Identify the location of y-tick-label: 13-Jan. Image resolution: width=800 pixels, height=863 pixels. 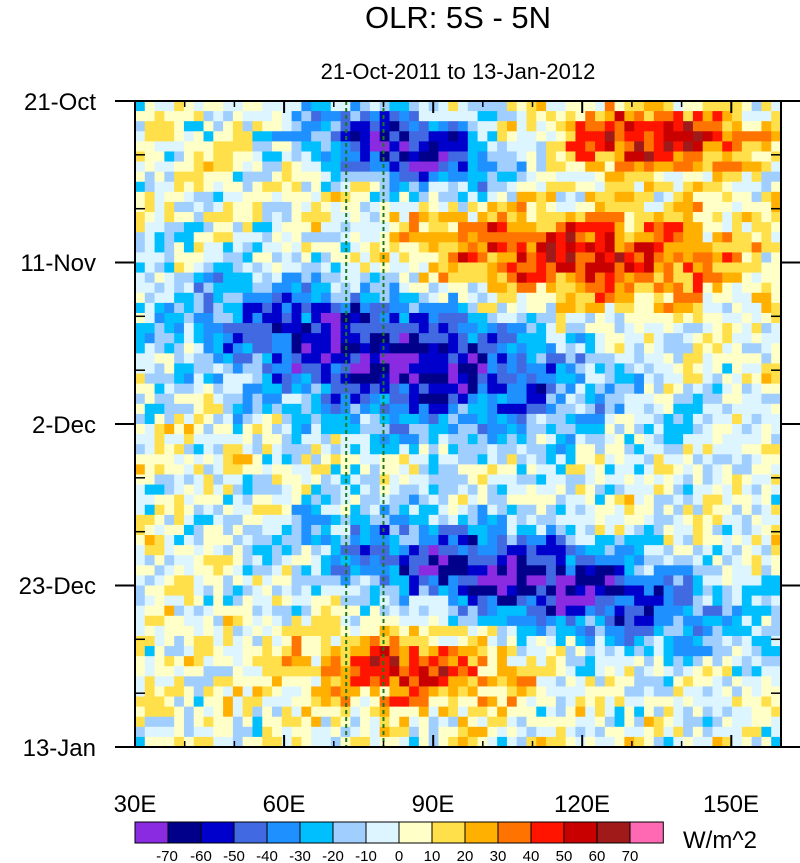
(59, 748).